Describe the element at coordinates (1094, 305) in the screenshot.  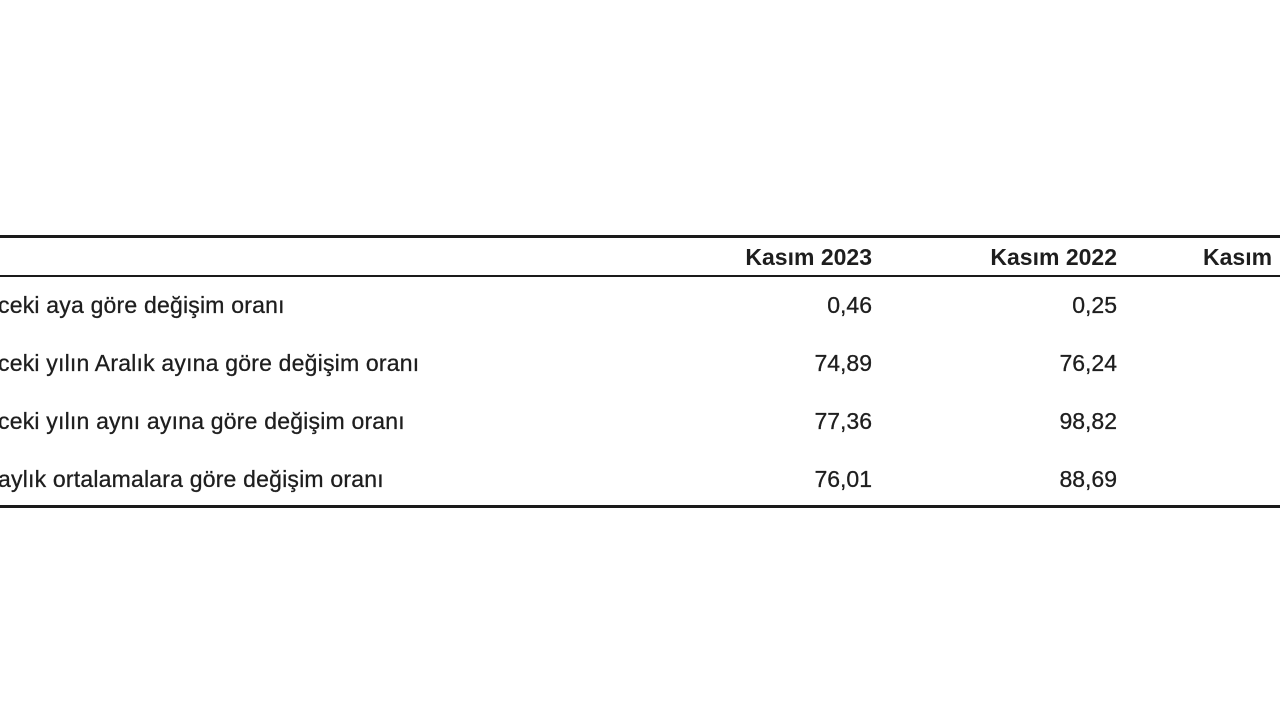
I see `cell-value: 0,25` at that location.